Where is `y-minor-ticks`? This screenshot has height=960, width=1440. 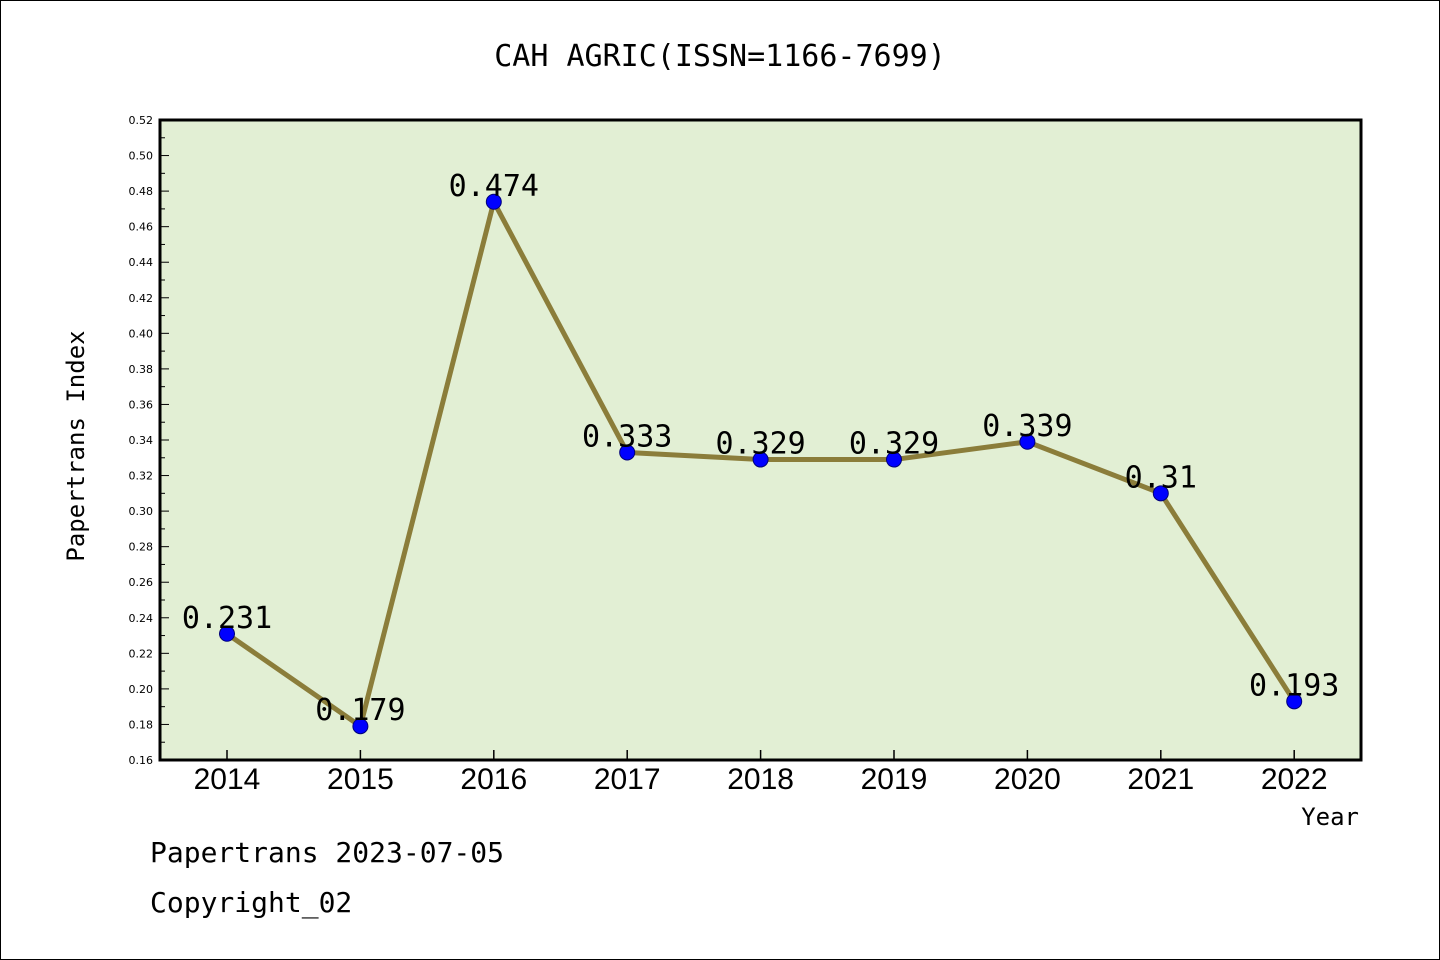 y-minor-ticks is located at coordinates (162, 440).